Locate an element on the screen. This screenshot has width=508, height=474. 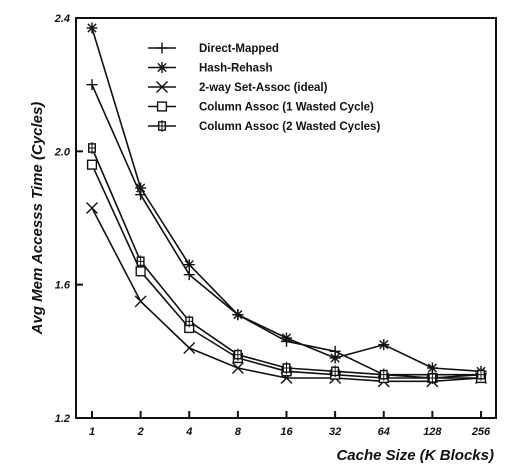
x-tick-label: 64 is located at coordinates (384, 432).